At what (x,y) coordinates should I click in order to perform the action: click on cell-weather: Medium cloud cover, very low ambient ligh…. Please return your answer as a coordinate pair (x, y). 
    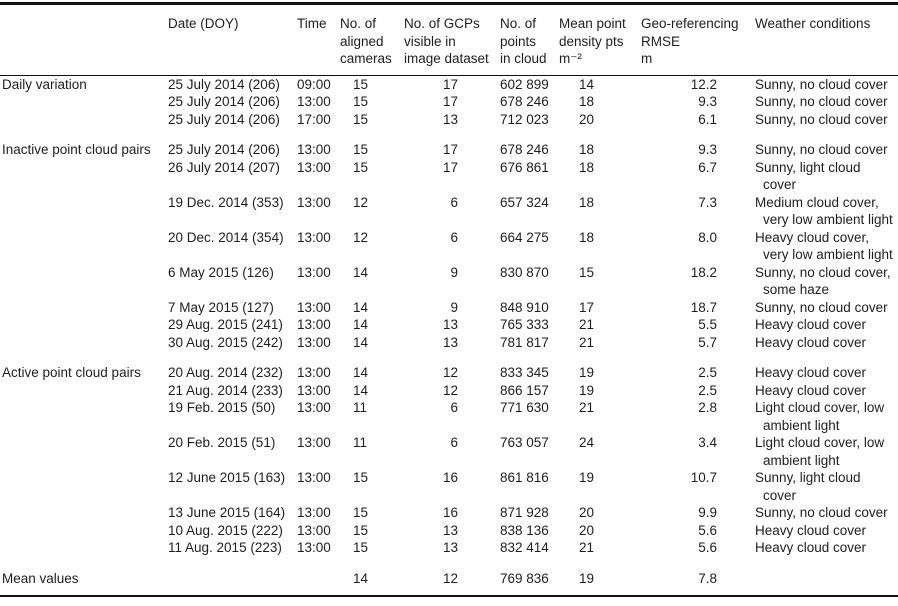
    Looking at the image, I should click on (826, 211).